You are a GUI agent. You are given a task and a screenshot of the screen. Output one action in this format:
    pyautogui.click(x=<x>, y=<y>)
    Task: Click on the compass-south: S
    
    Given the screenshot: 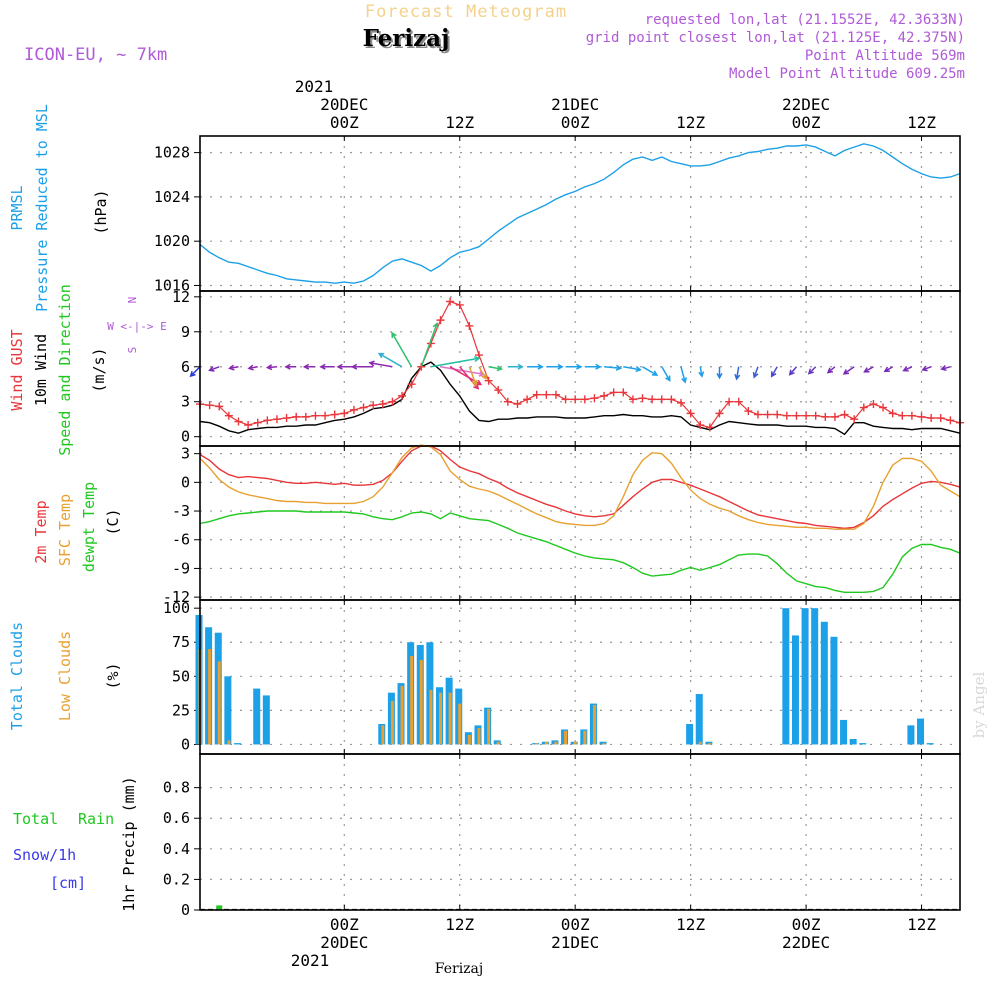 What is the action you would take?
    pyautogui.click(x=132, y=350)
    